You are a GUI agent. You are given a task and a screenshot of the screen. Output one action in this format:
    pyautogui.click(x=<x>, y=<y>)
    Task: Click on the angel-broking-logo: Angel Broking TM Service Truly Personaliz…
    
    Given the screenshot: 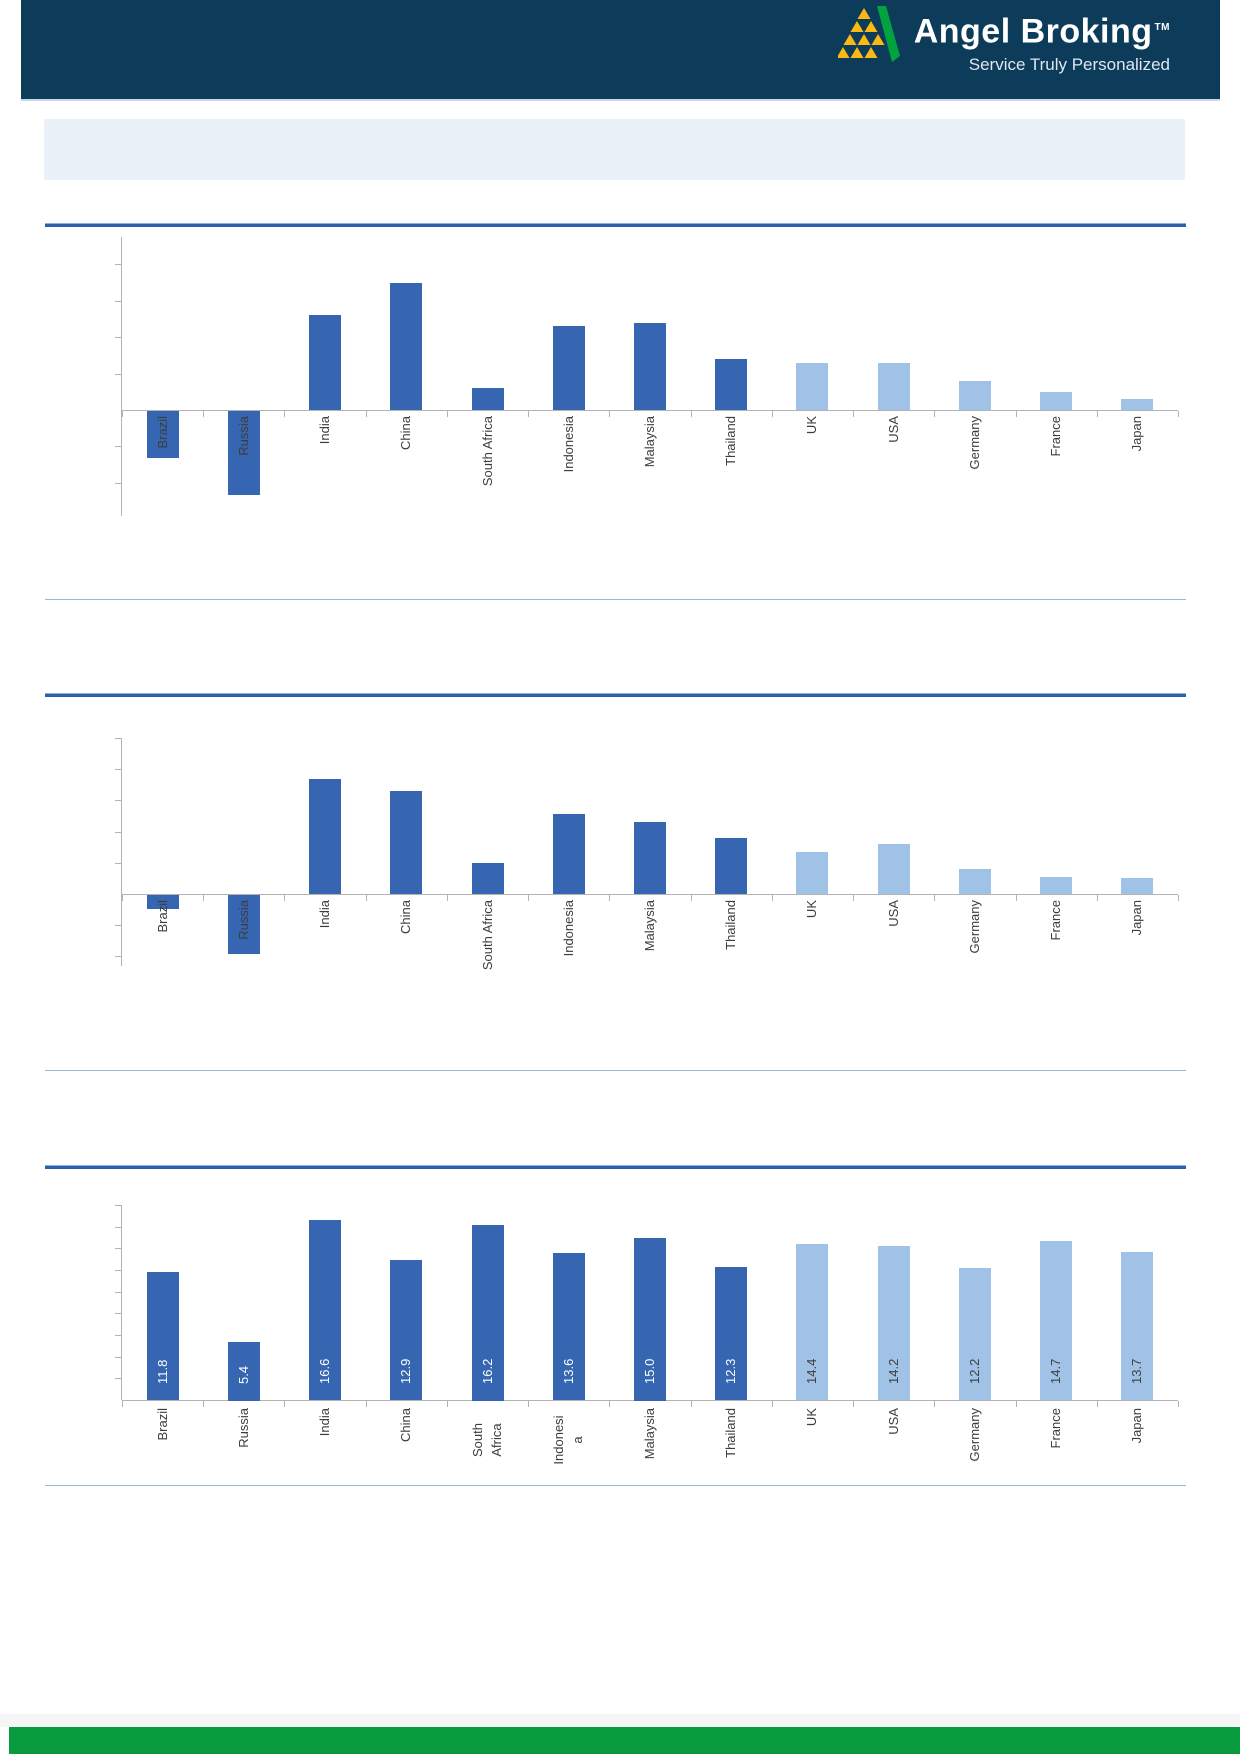 What is the action you would take?
    pyautogui.click(x=1003, y=41)
    